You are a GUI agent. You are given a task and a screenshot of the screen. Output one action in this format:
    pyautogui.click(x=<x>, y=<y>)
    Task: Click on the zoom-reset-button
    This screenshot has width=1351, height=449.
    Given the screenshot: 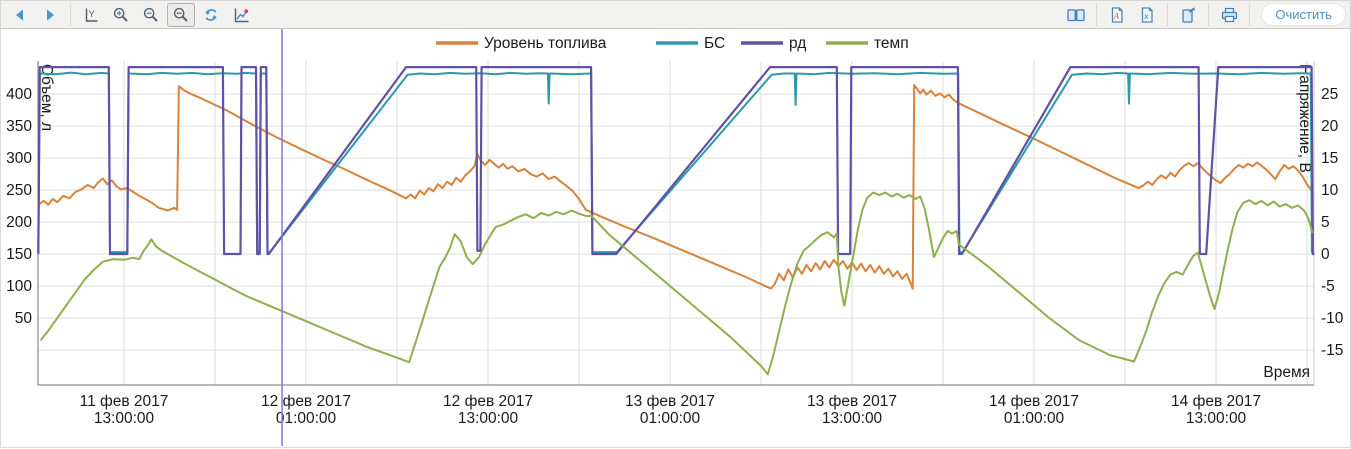 What is the action you would take?
    pyautogui.click(x=181, y=14)
    